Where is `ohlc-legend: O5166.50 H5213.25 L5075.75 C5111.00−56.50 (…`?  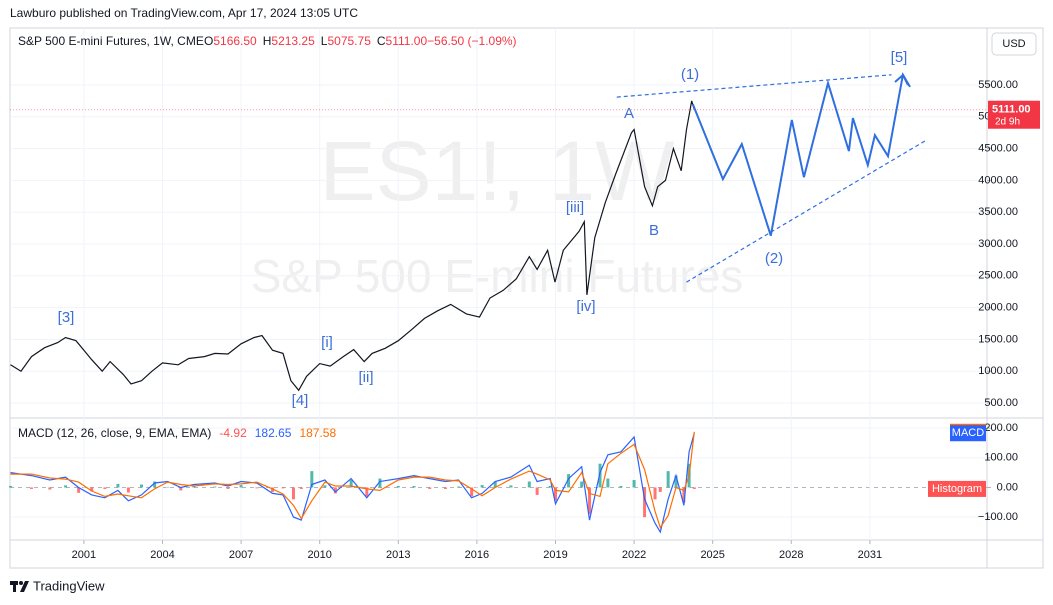 ohlc-legend: O5166.50 H5213.25 L5075.75 C5111.00−56.50 (… is located at coordinates (360, 41).